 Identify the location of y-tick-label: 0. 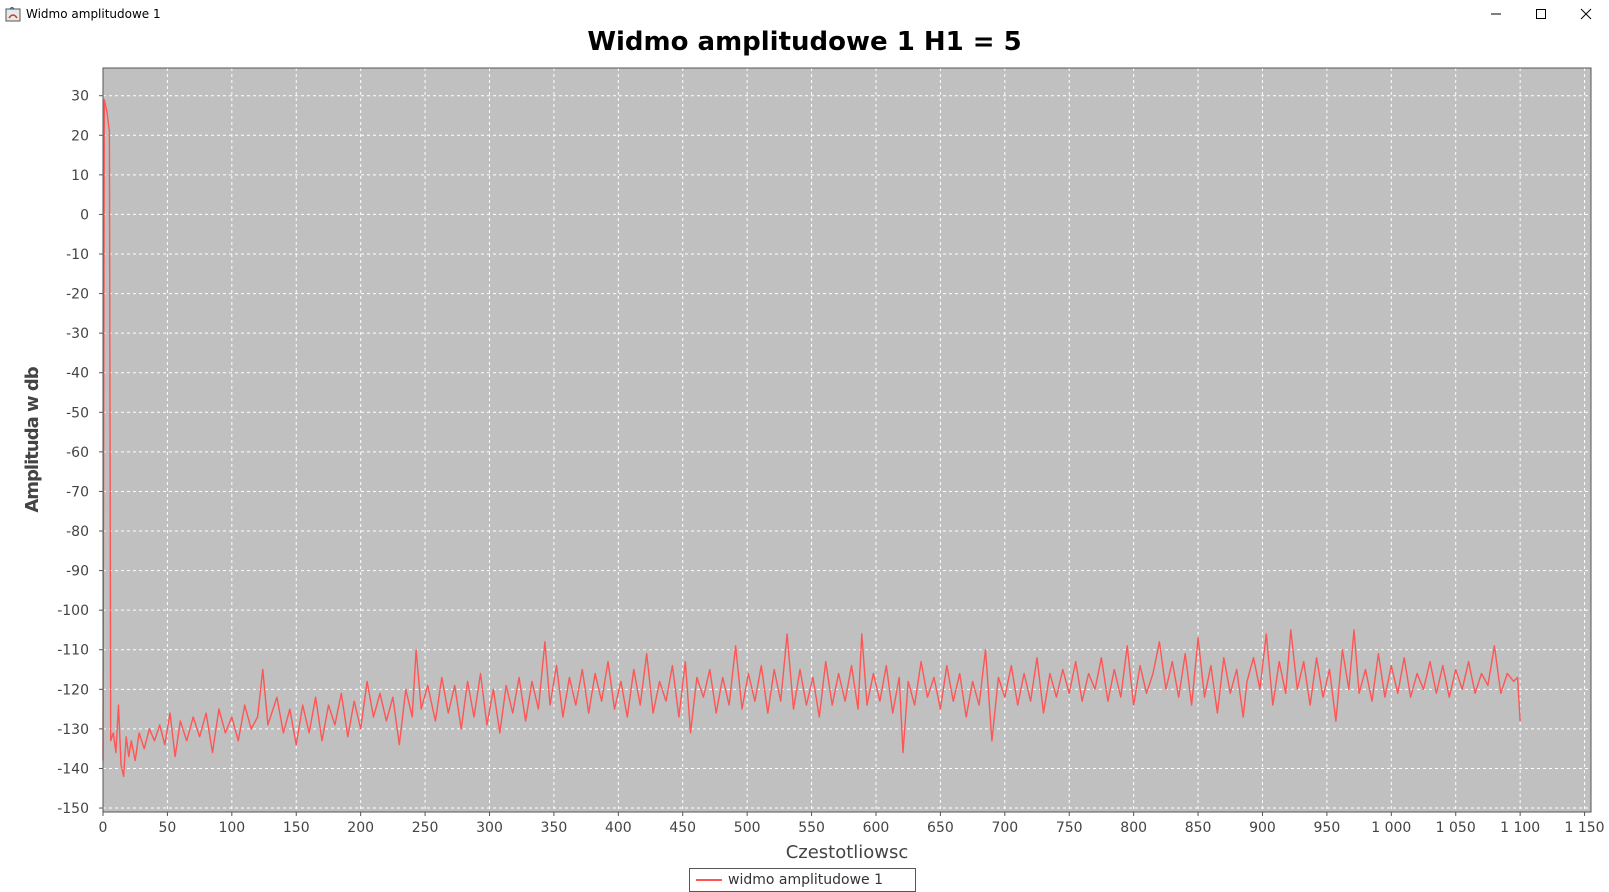
(84, 215).